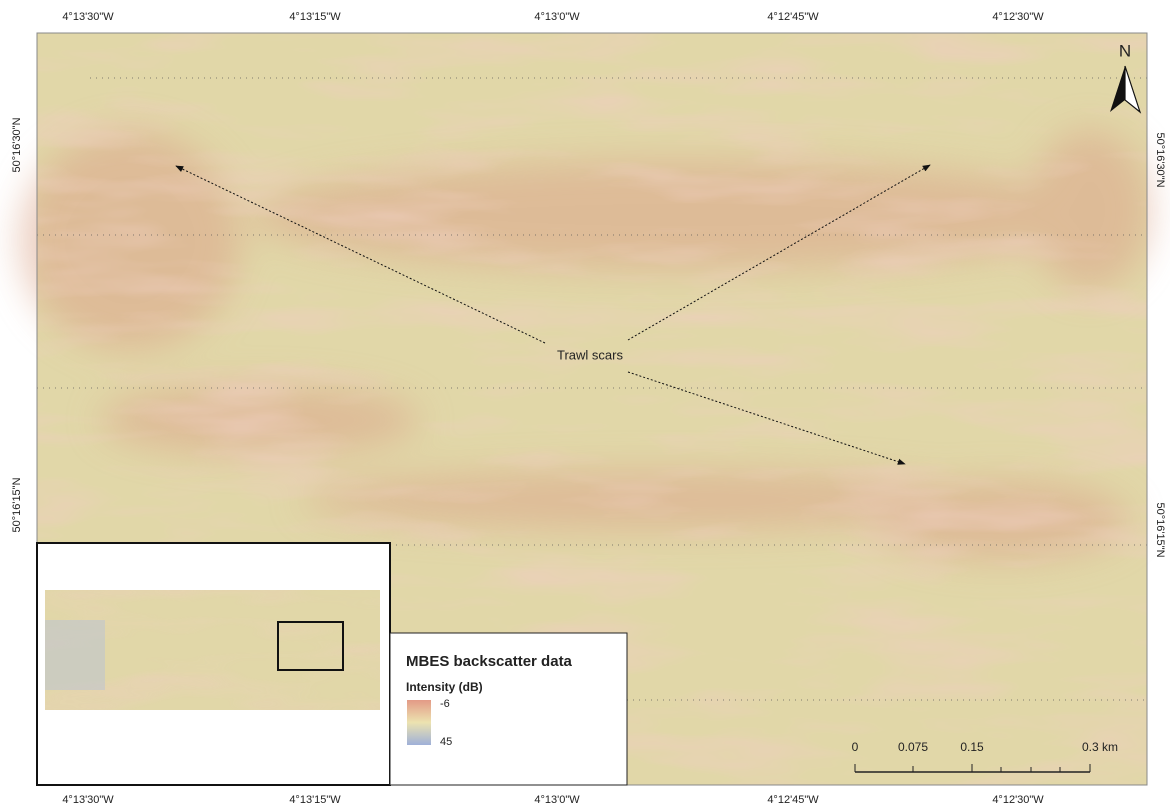  Describe the element at coordinates (855, 747) in the screenshot. I see `scale-label: 0` at that location.